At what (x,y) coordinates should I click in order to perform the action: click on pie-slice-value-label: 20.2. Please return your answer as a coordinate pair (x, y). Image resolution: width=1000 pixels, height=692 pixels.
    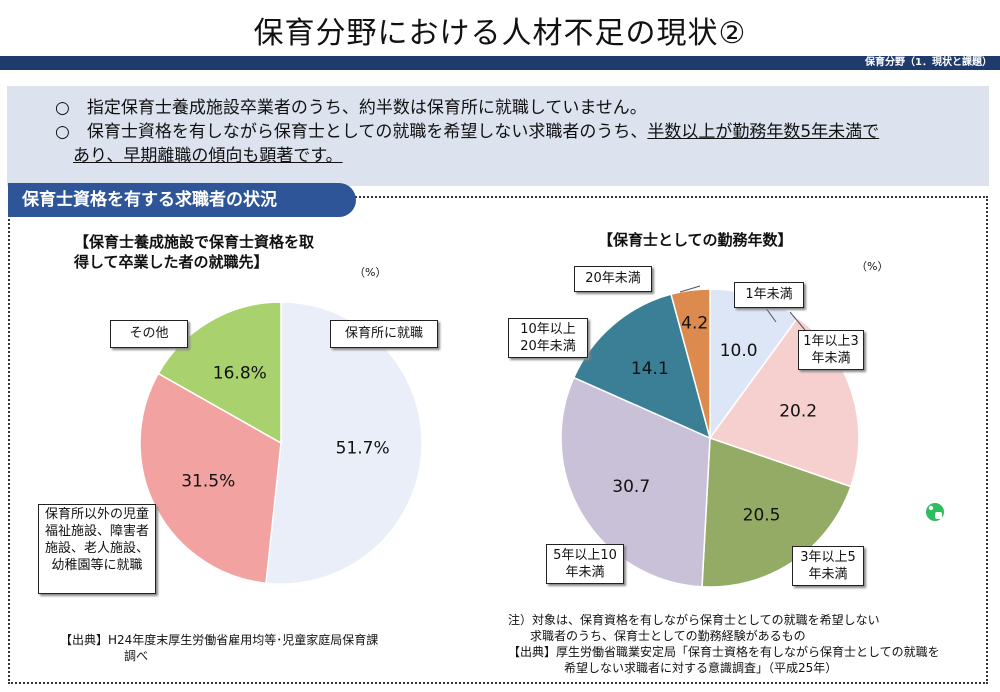
    Looking at the image, I should click on (798, 411).